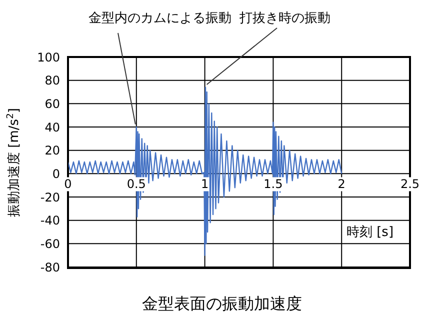  I want to click on text: 金型表面の振動加速度, so click(222, 303).